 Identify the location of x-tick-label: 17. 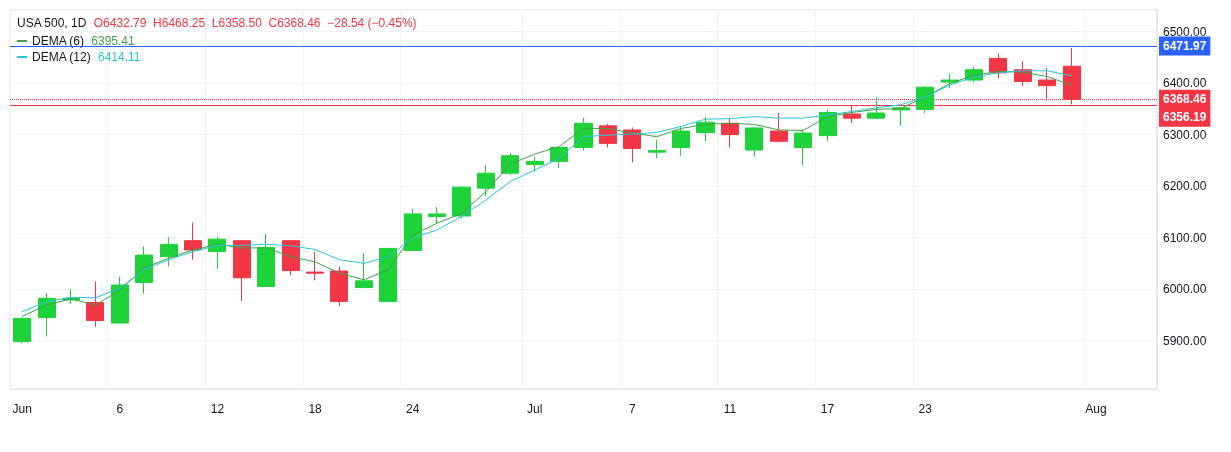
(827, 409).